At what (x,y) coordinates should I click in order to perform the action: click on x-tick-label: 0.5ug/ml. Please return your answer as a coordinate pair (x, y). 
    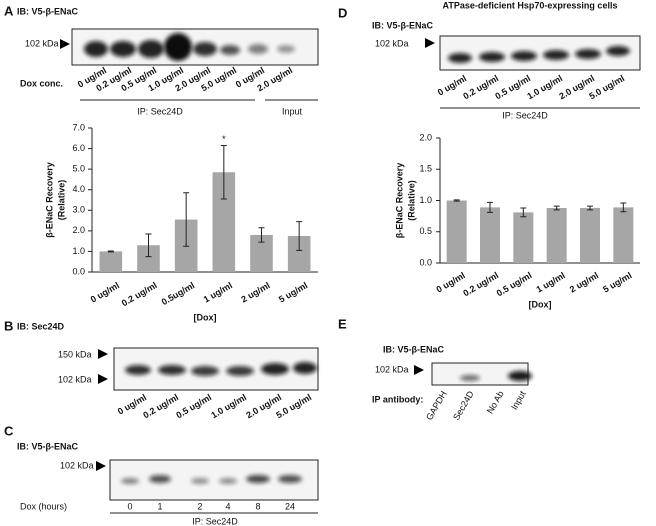
    Looking at the image, I should click on (178, 293).